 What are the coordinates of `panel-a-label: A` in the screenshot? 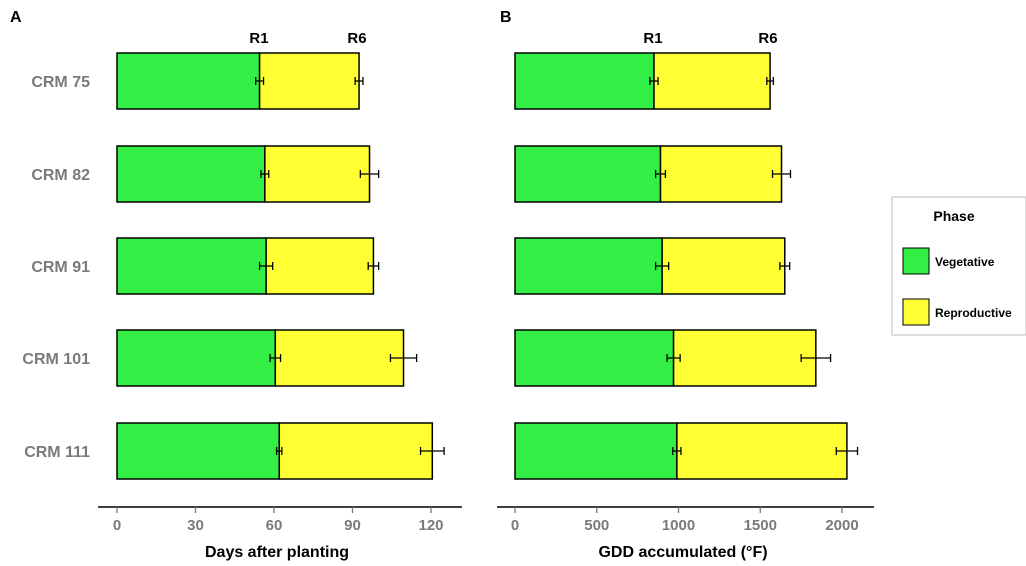 It's located at (16, 17).